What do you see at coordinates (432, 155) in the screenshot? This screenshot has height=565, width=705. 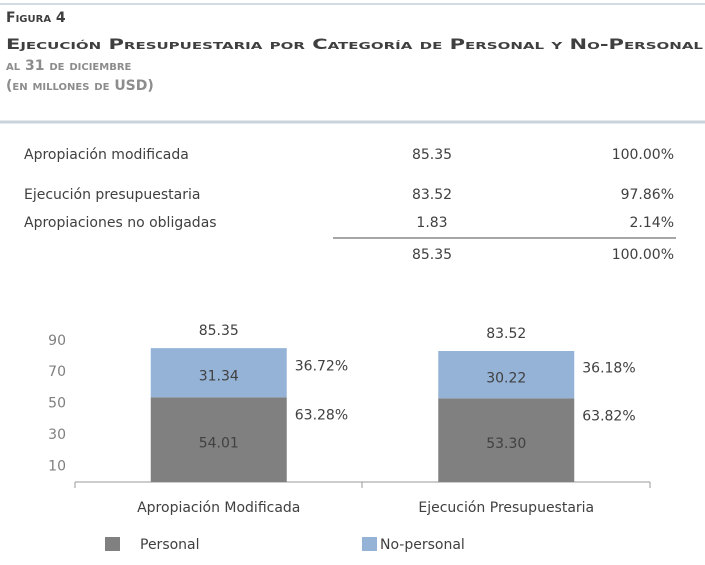 I see `row-value: 85.35` at bounding box center [432, 155].